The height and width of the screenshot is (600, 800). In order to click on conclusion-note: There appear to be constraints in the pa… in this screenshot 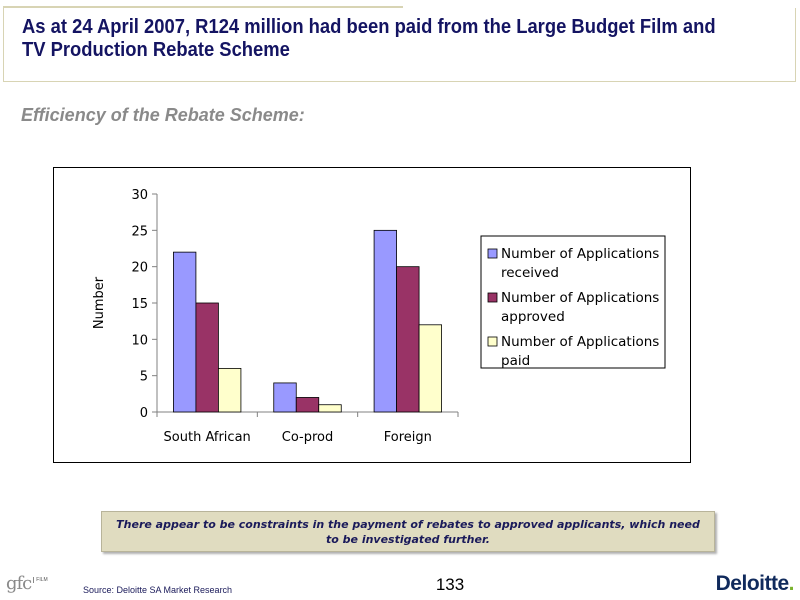, I will do `click(408, 531)`.